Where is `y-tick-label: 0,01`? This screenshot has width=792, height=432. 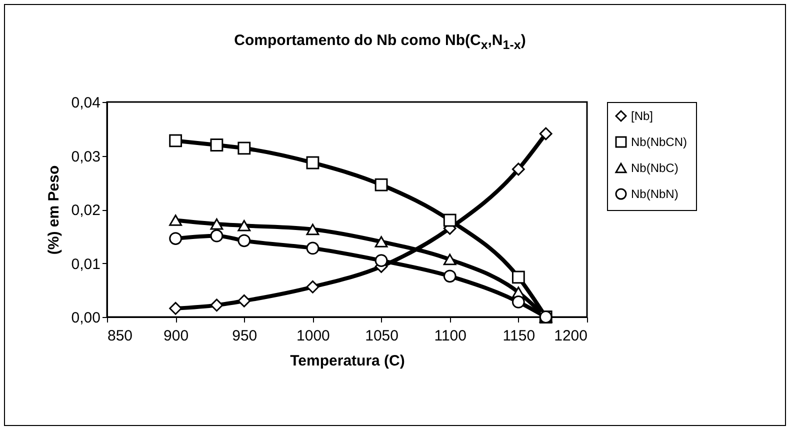 y-tick-label: 0,01 is located at coordinates (85, 264).